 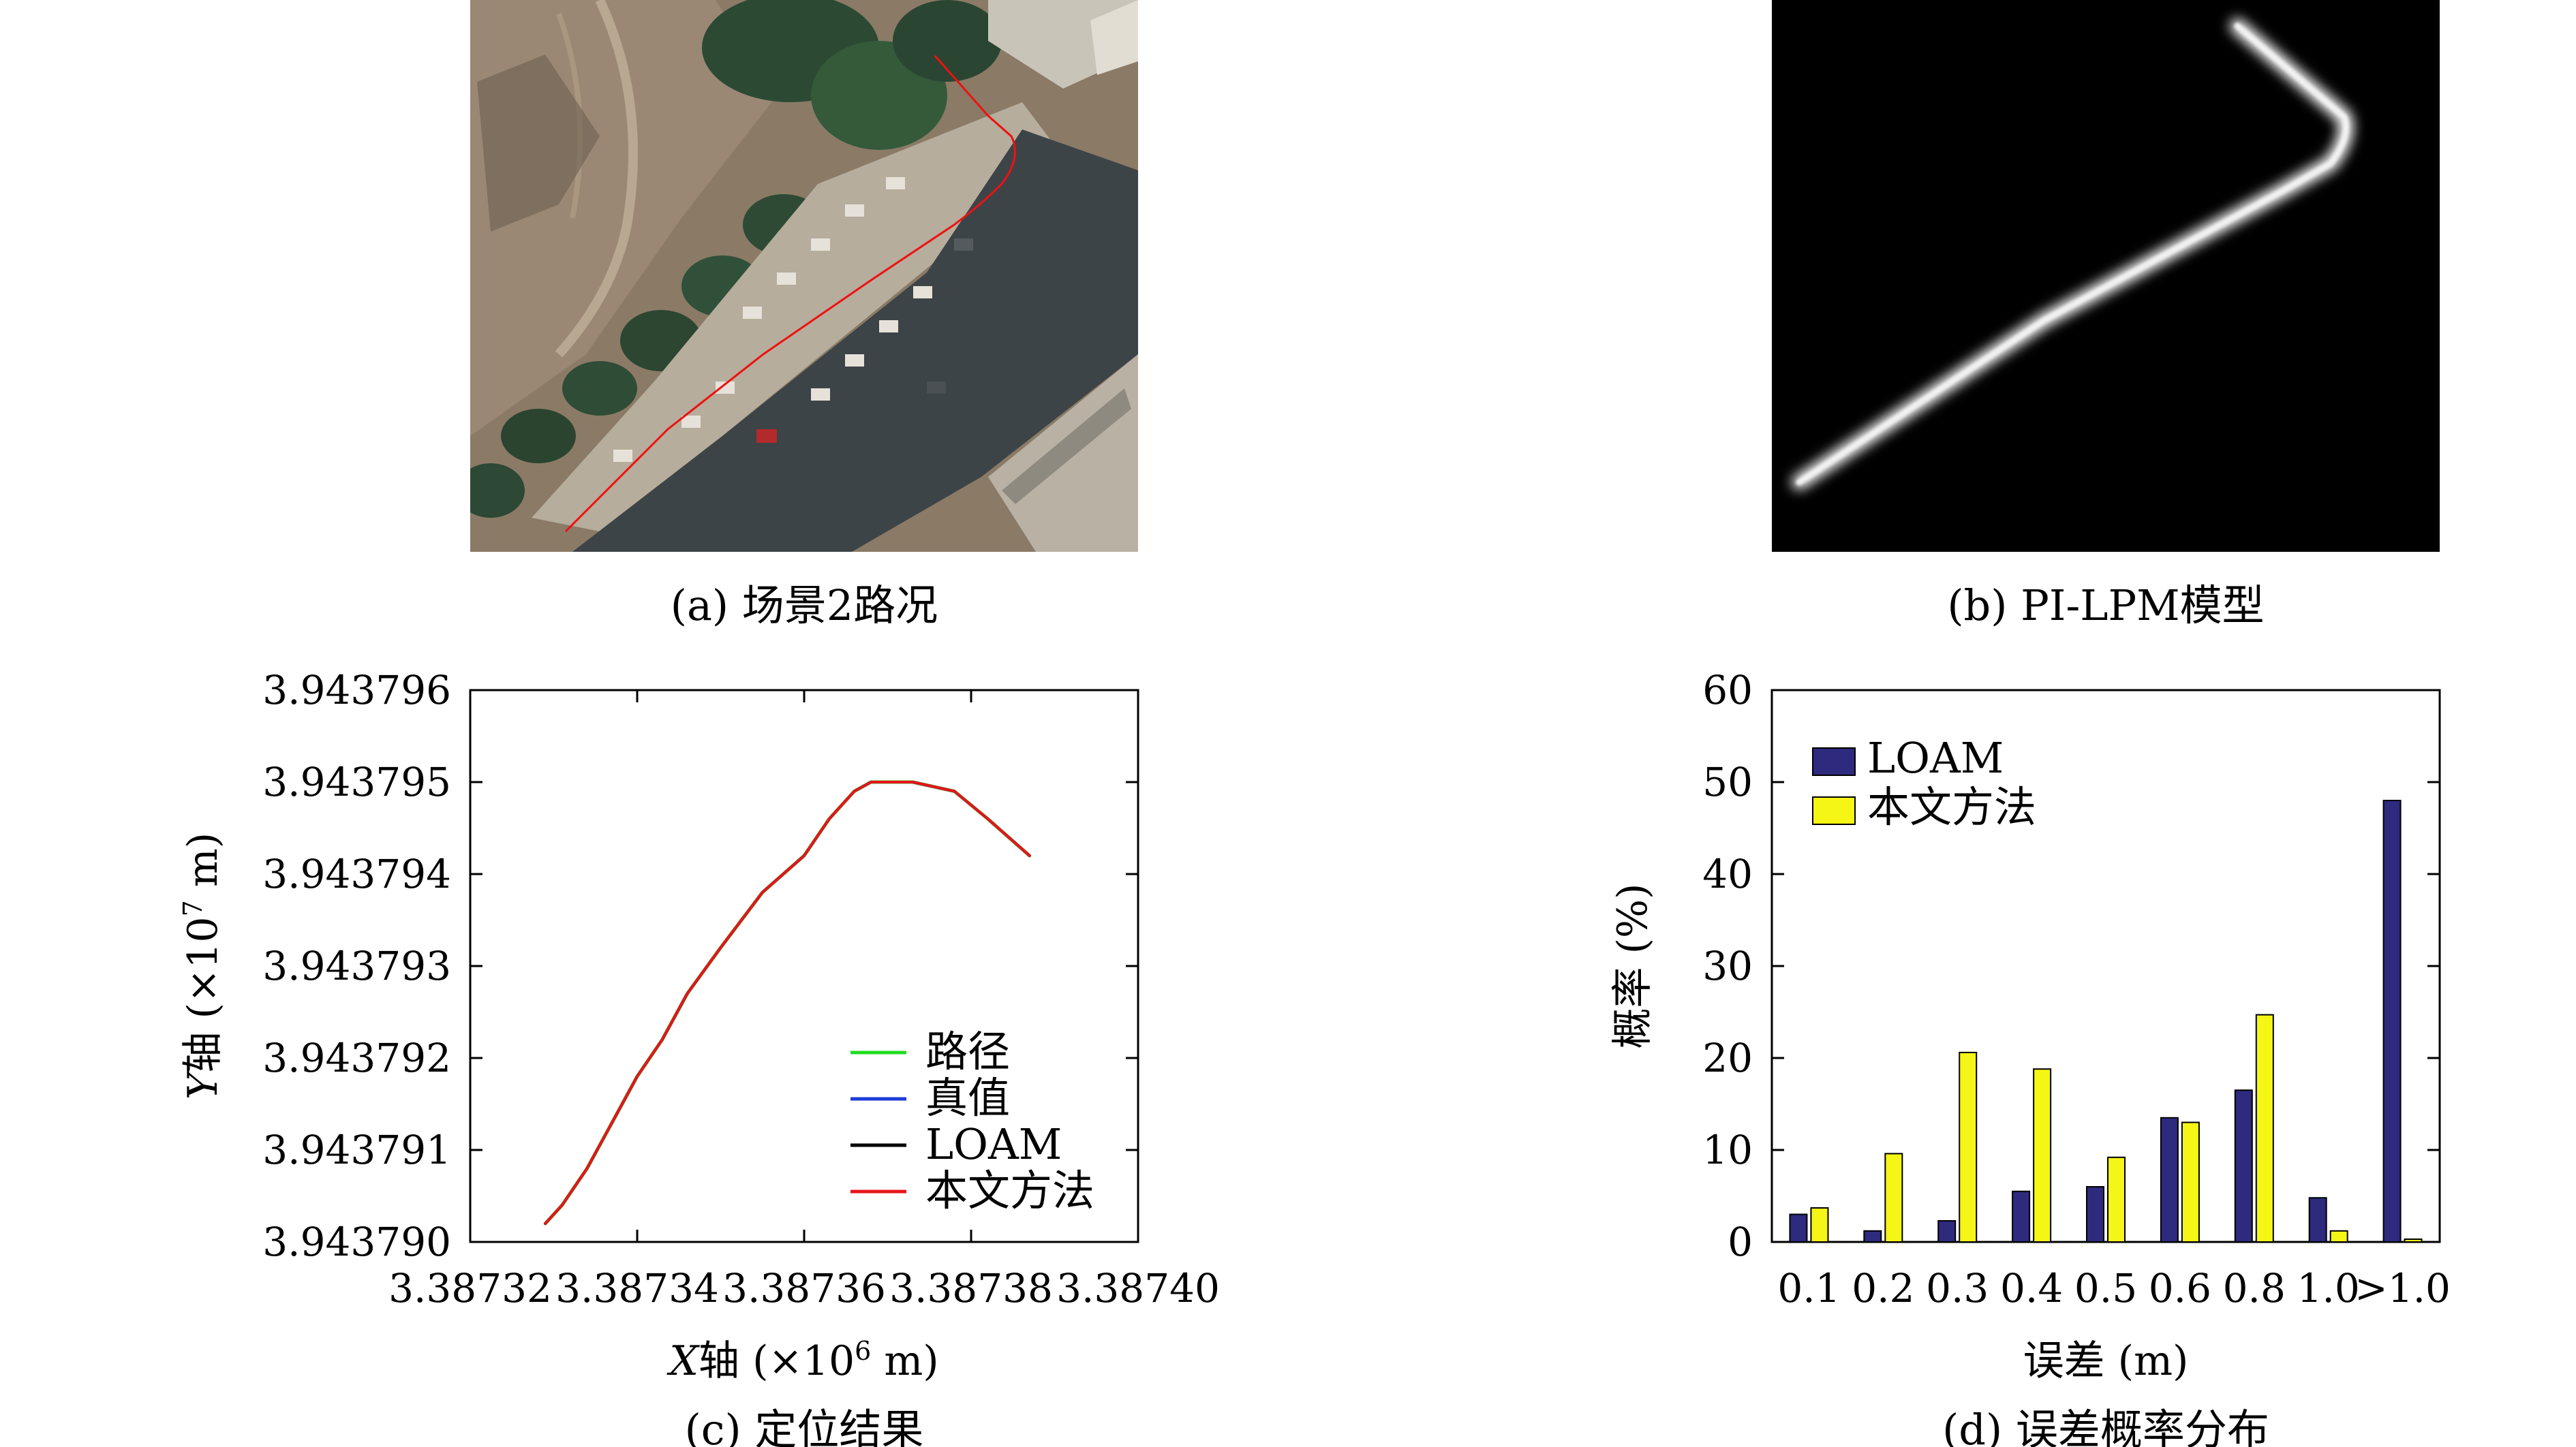 I want to click on panel-c-legend-label-2: LOAM, so click(x=993, y=1144).